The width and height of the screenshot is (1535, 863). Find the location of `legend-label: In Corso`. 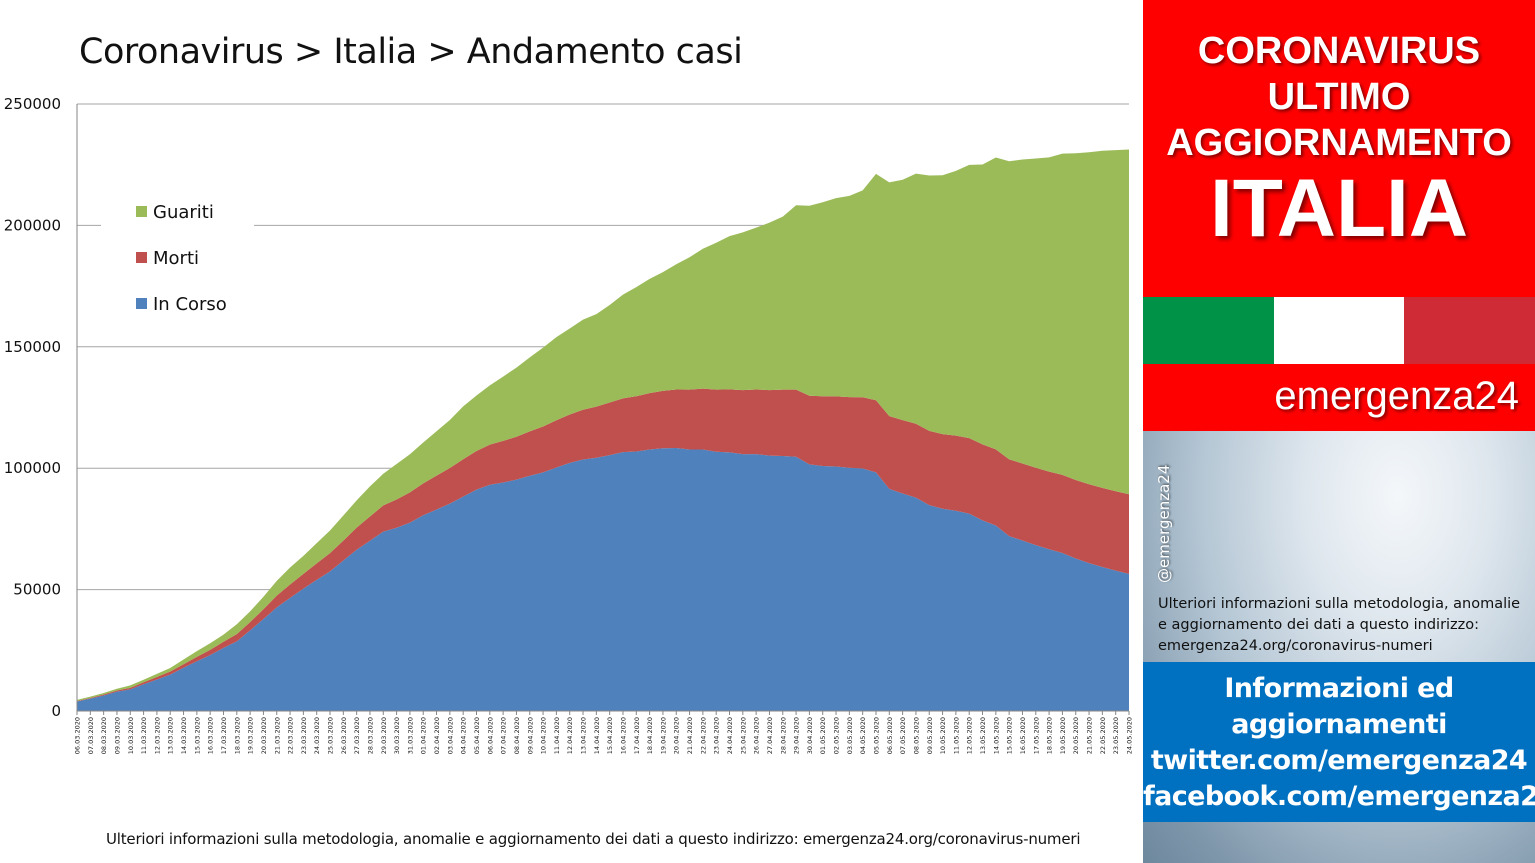

legend-label: In Corso is located at coordinates (190, 304).